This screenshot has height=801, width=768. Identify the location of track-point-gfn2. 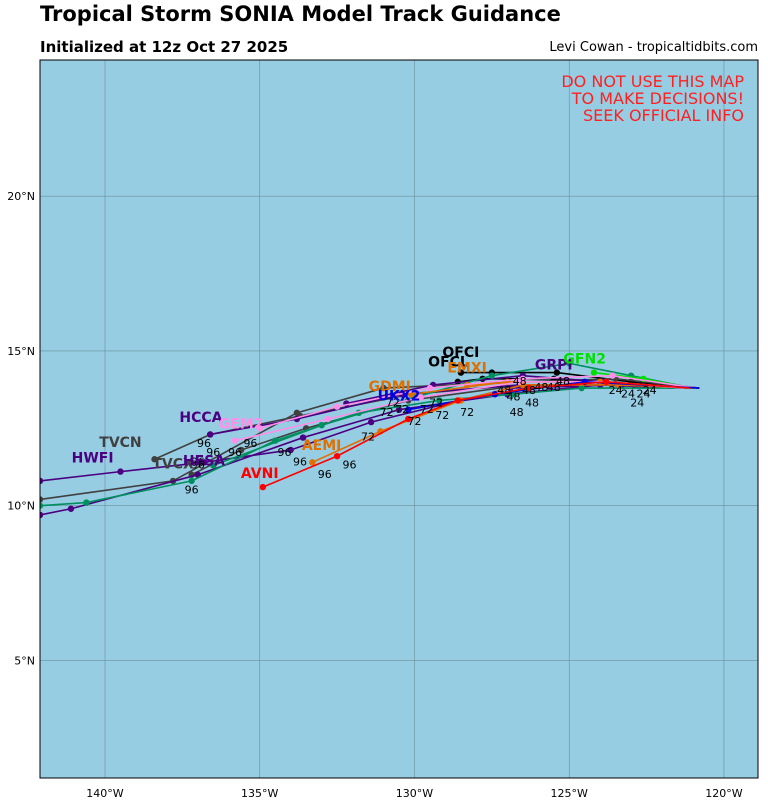
(594, 372).